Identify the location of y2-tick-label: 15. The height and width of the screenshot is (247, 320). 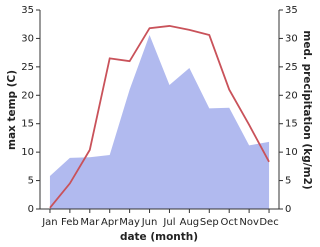
(291, 124).